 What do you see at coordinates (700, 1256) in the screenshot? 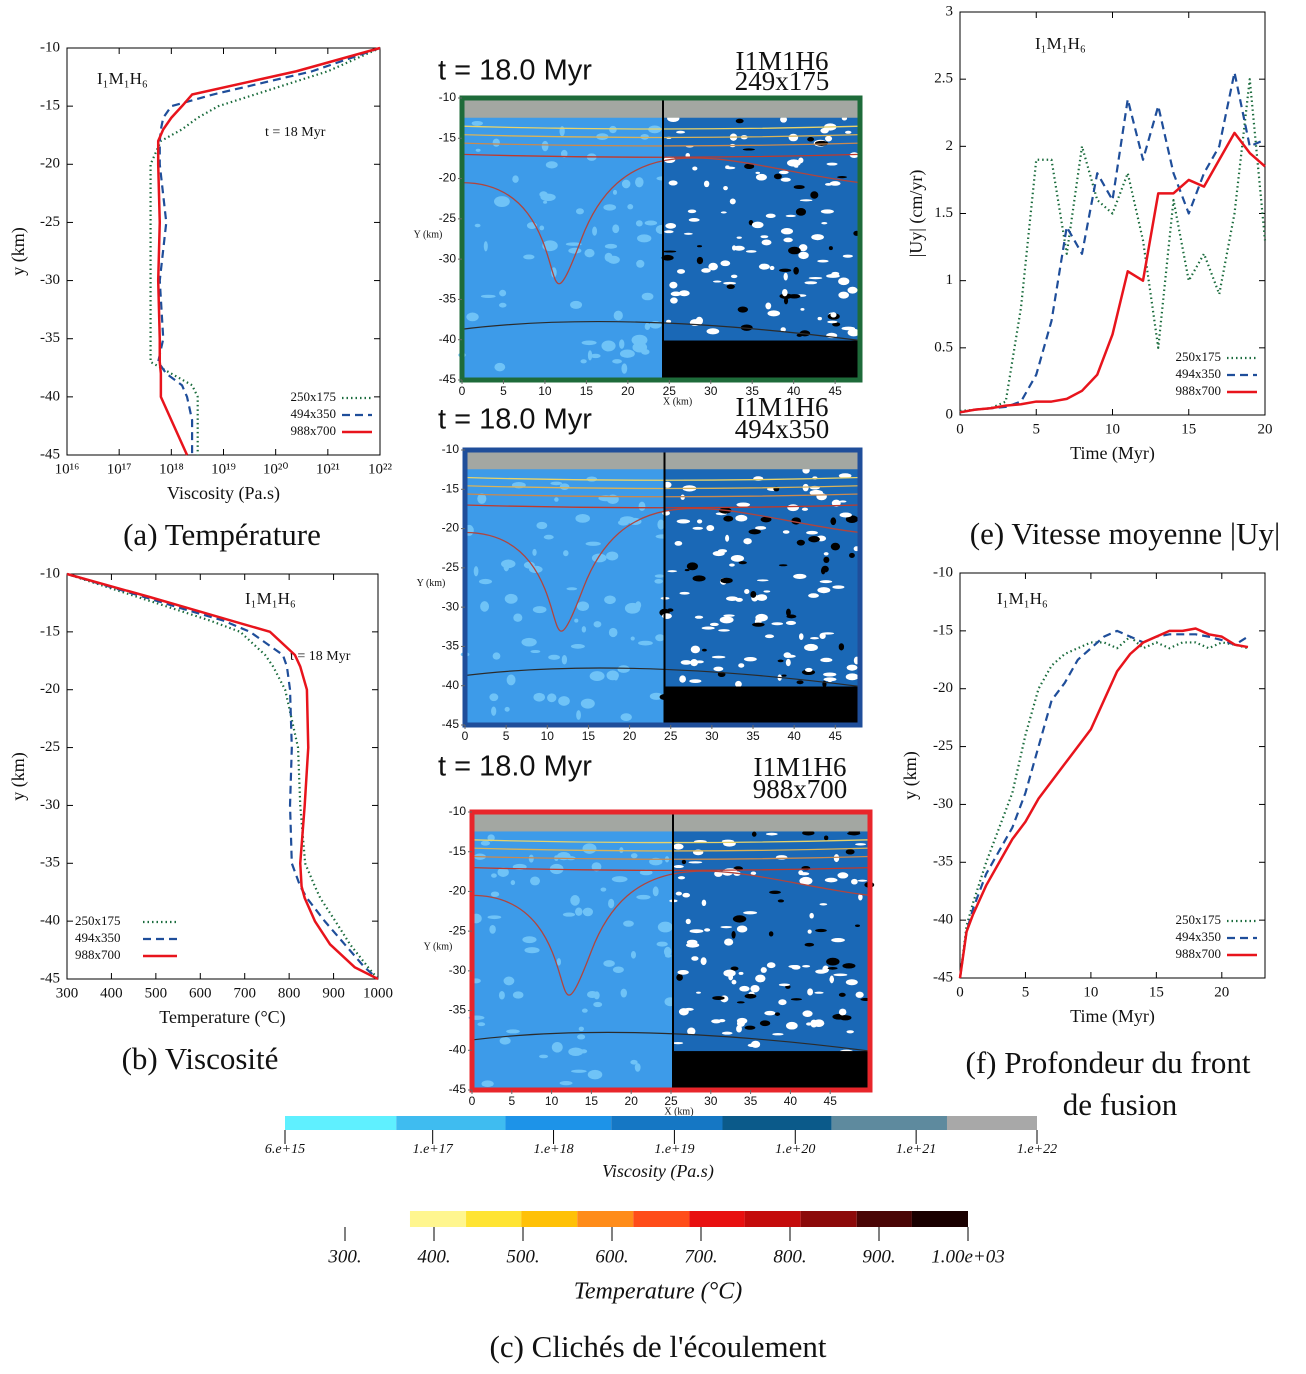
I see `colorbar-tick-label: 700.` at bounding box center [700, 1256].